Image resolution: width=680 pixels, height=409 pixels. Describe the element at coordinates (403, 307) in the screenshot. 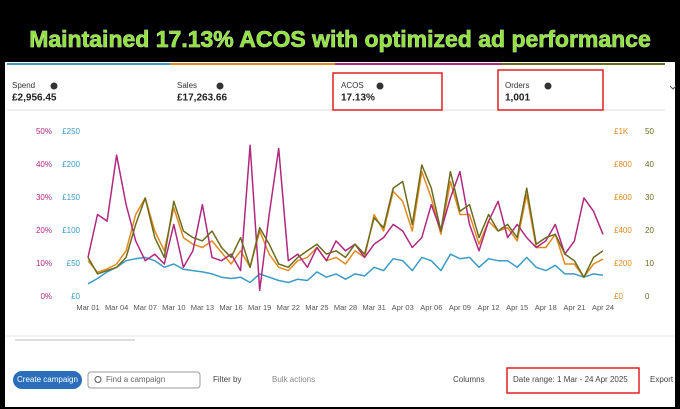

I see `x-tick-label: Apr 03` at that location.